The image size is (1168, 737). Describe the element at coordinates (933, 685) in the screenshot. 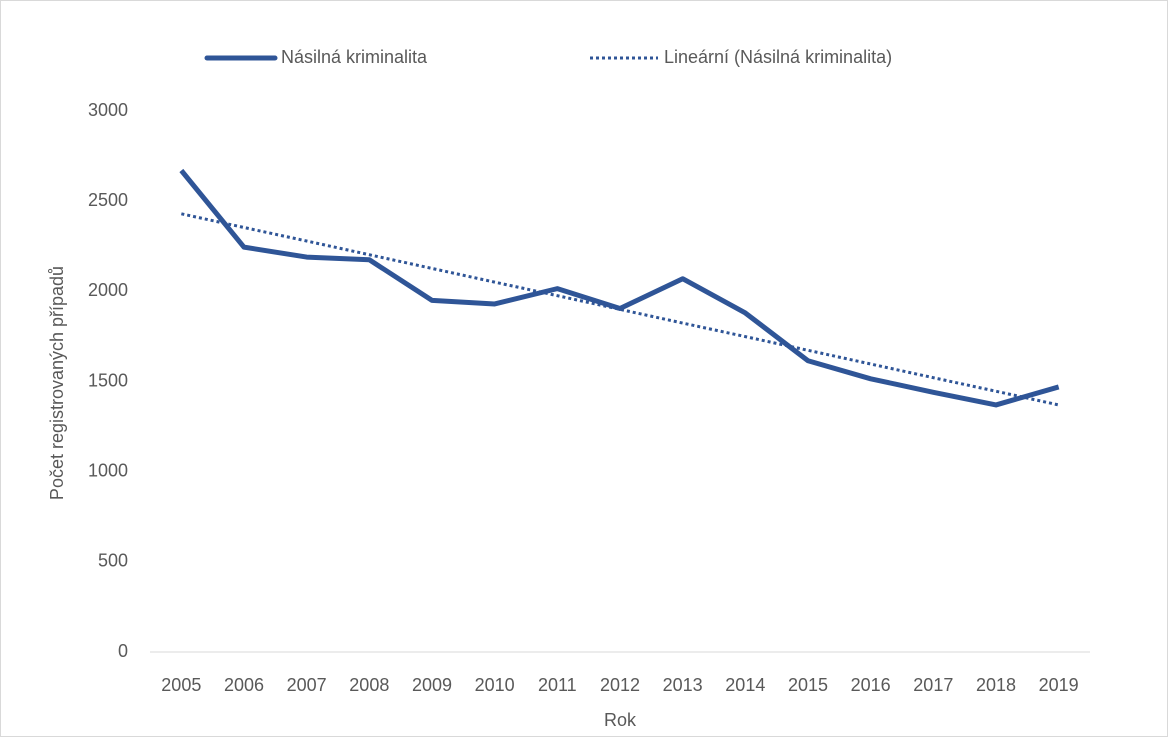

I see `x-tick-label: 2017` at that location.